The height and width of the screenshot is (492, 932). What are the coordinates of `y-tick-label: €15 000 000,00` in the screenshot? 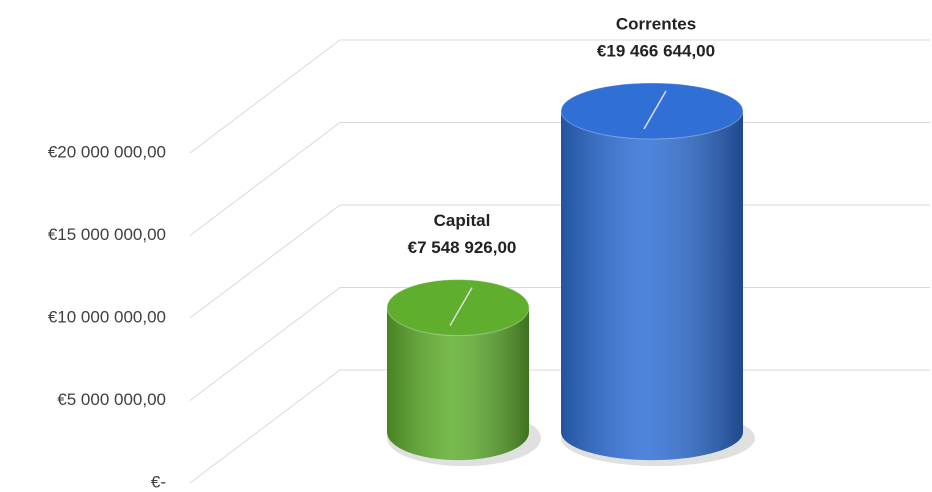 It's located at (107, 234).